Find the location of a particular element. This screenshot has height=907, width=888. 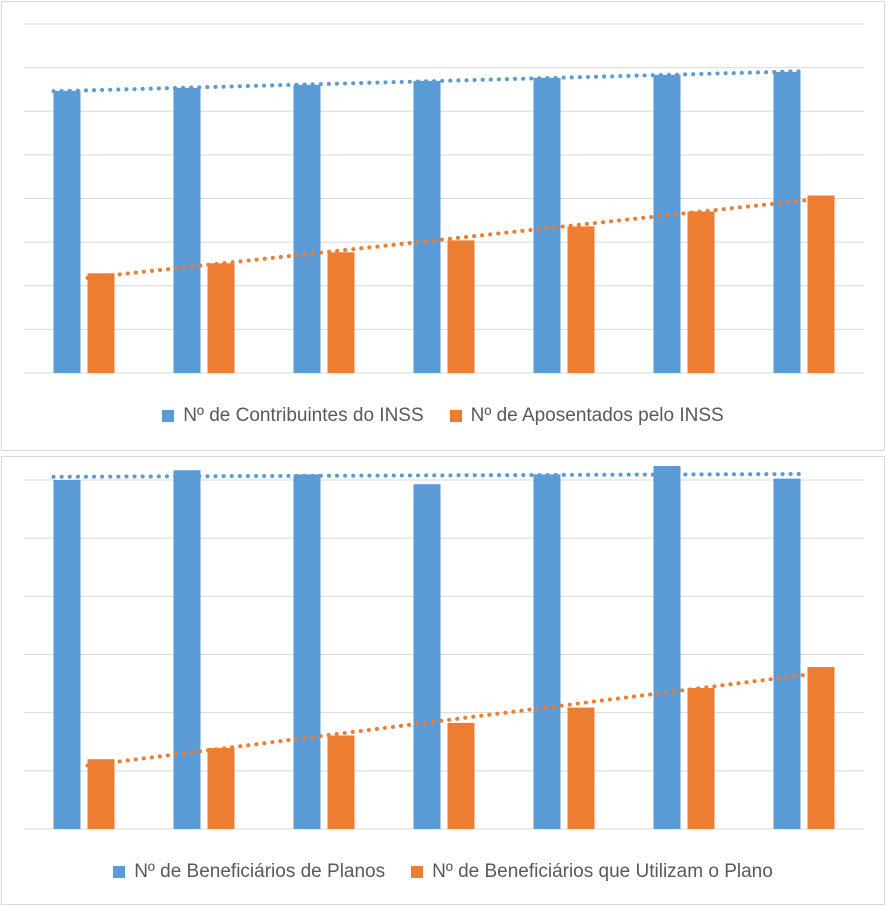

legend-item-aposentados: Nº de Aposentados pelo INSS is located at coordinates (586, 416).